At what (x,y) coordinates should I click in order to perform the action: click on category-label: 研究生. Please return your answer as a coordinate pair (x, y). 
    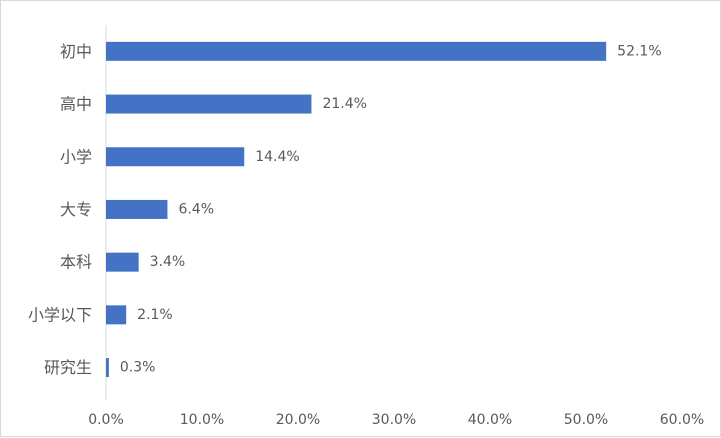
    Looking at the image, I should click on (68, 367).